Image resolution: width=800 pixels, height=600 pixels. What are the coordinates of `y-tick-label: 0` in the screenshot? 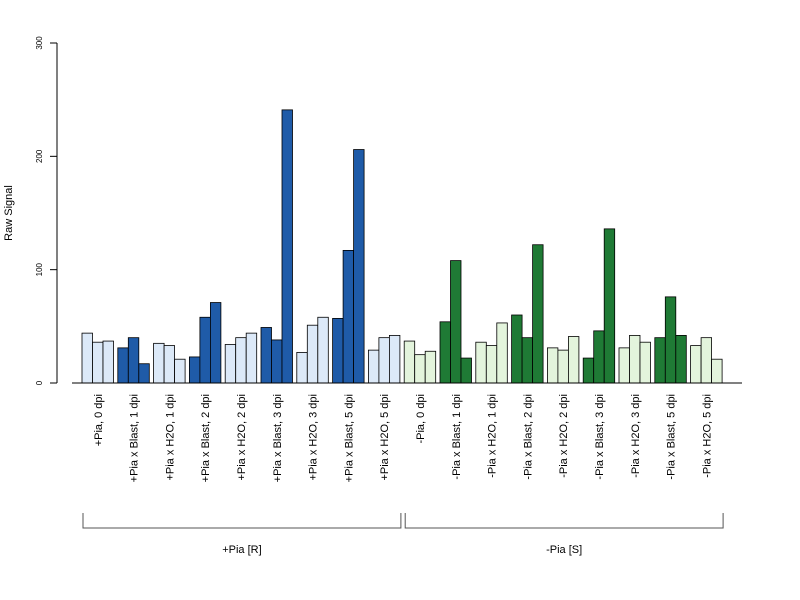 It's located at (39, 382).